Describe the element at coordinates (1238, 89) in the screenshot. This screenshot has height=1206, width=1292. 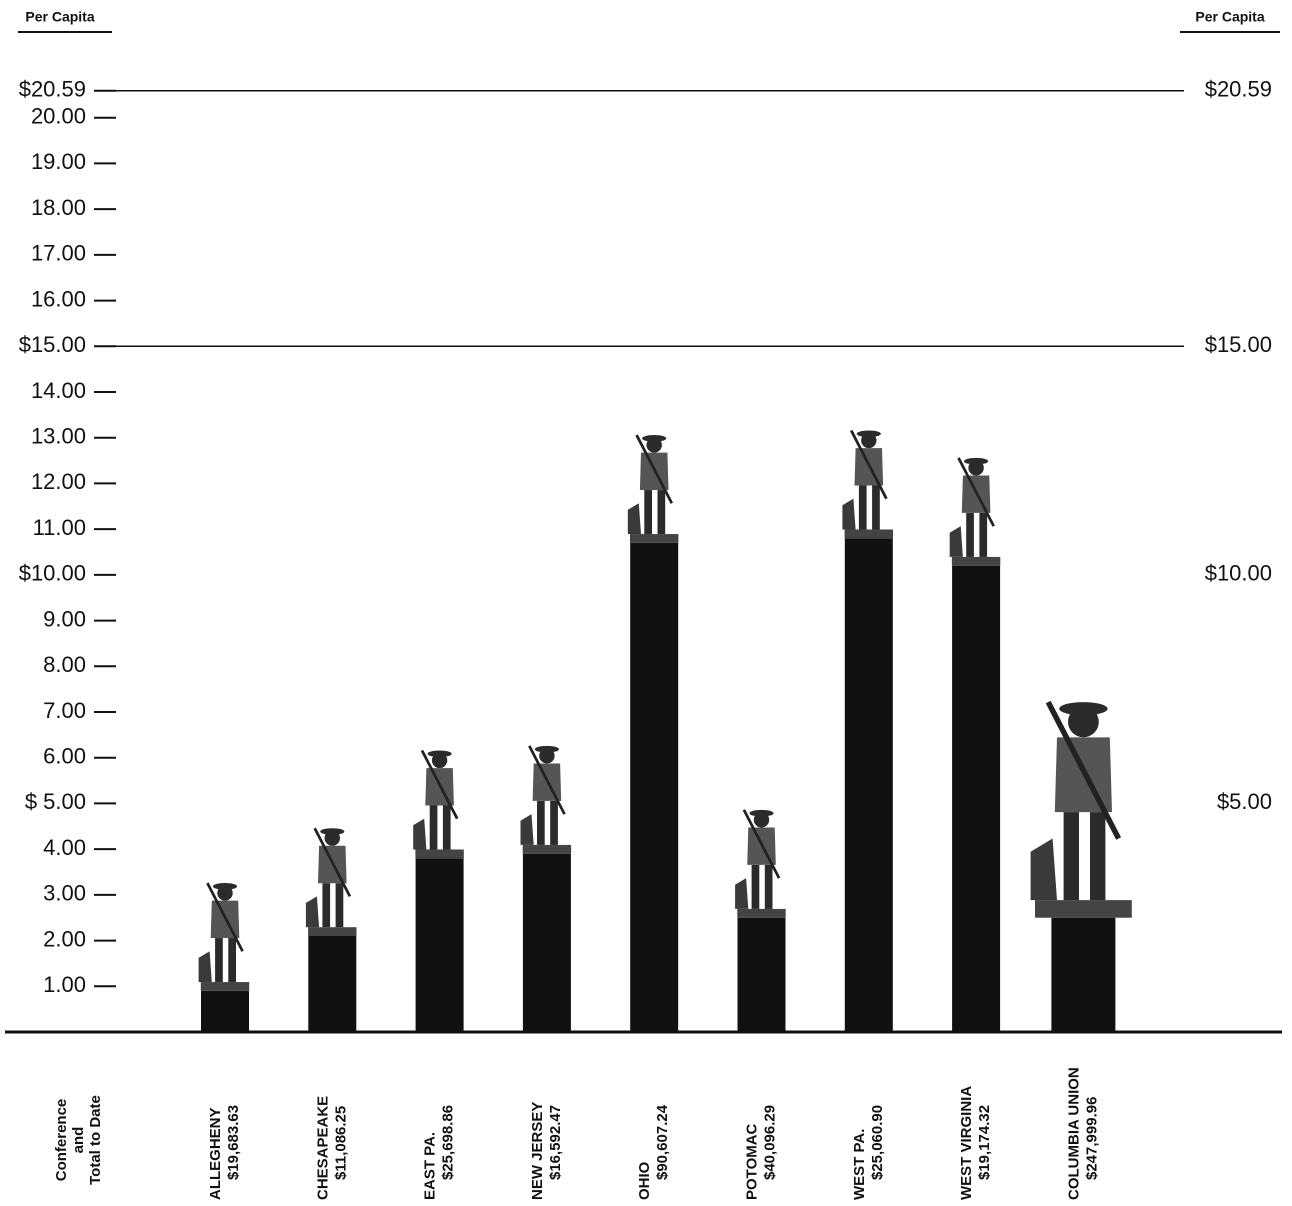
I see `y2-tick-label: $20.59` at that location.